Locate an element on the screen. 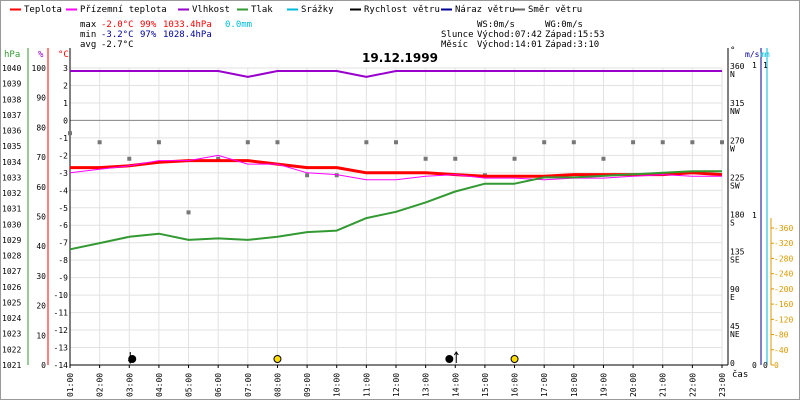  wind-tick-label: 1 is located at coordinates (754, 215).